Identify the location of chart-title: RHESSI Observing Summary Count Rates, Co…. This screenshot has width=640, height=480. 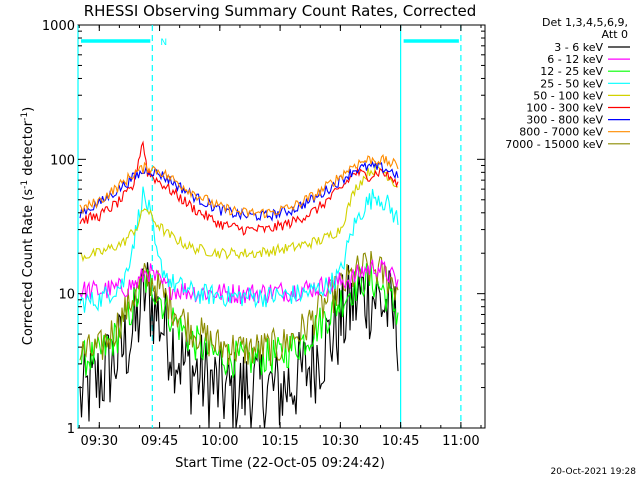
(280, 11).